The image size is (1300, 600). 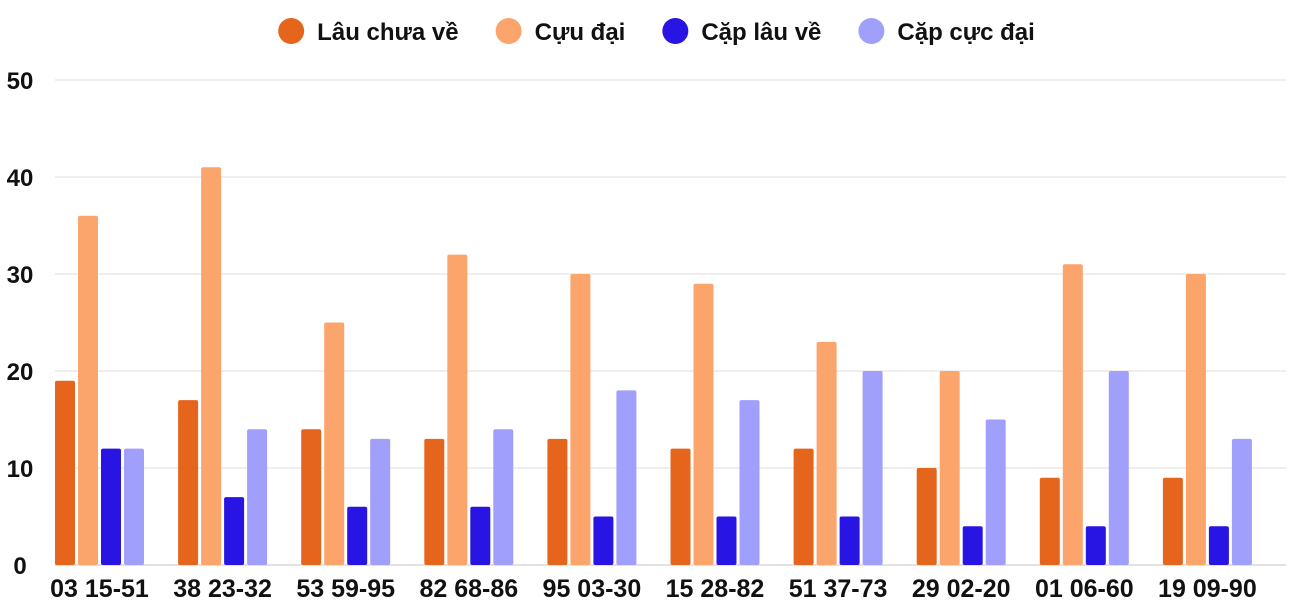 What do you see at coordinates (20, 178) in the screenshot?
I see `y-tick-label: 40` at bounding box center [20, 178].